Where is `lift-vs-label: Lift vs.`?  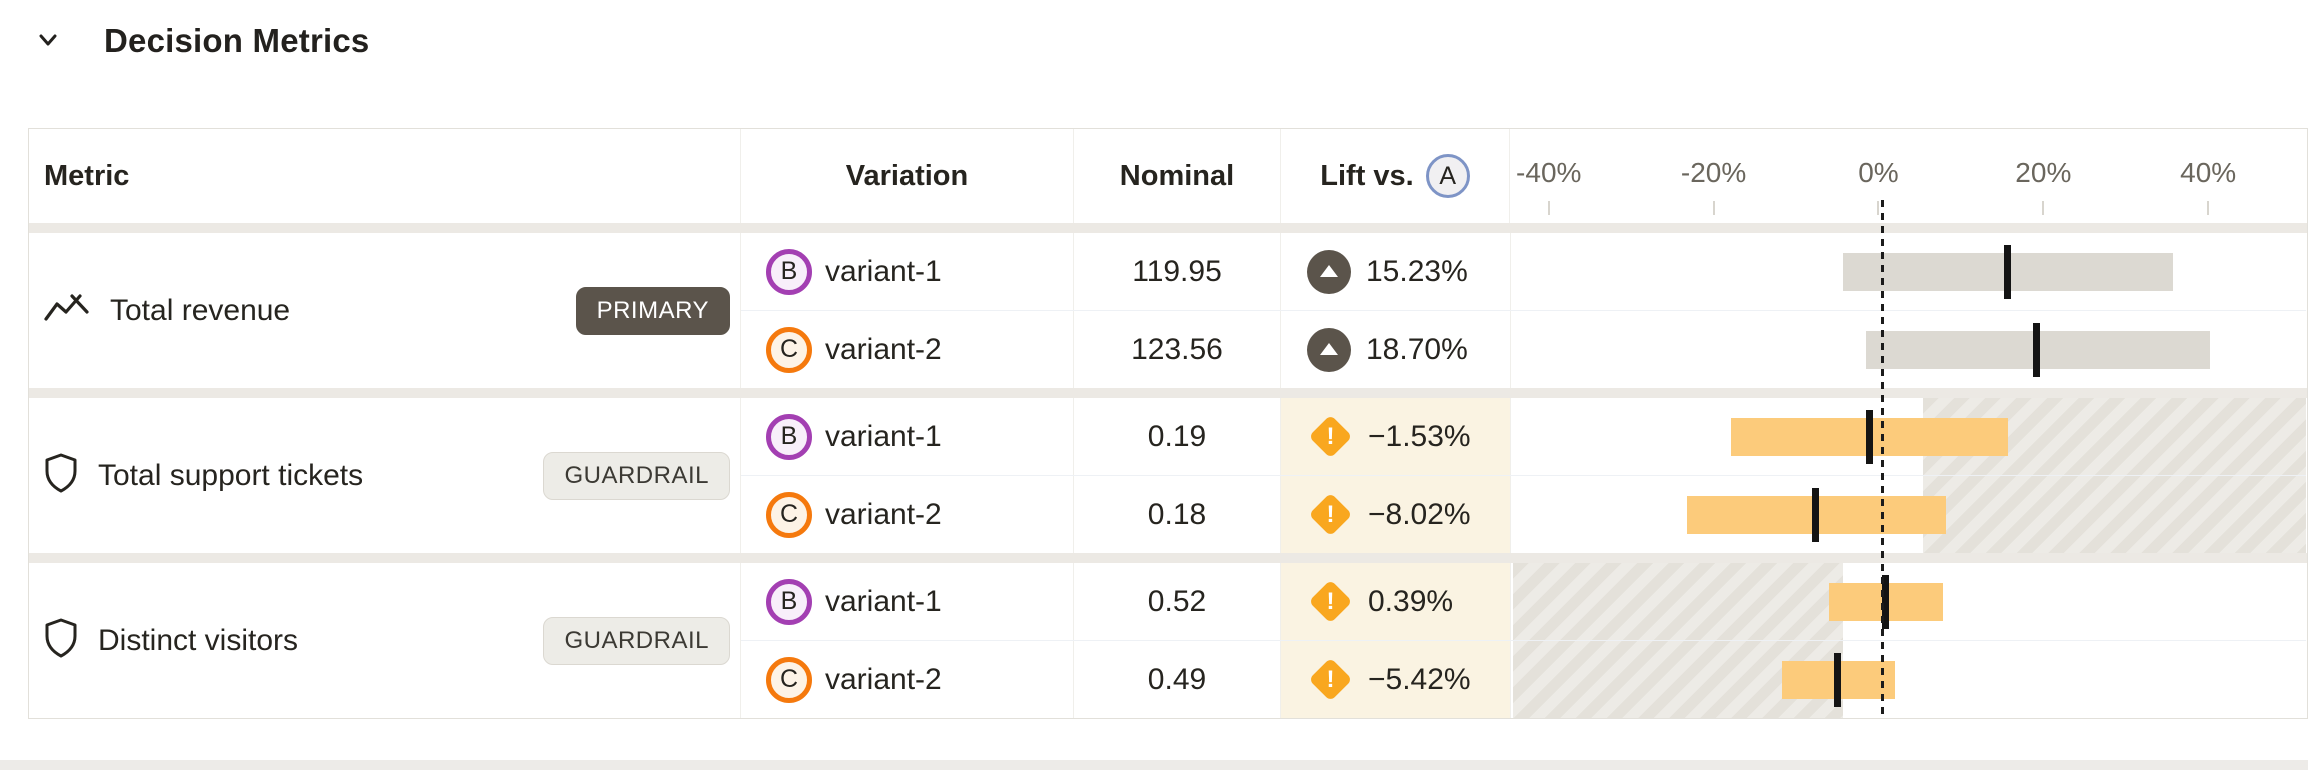 lift-vs-label: Lift vs. is located at coordinates (1367, 175).